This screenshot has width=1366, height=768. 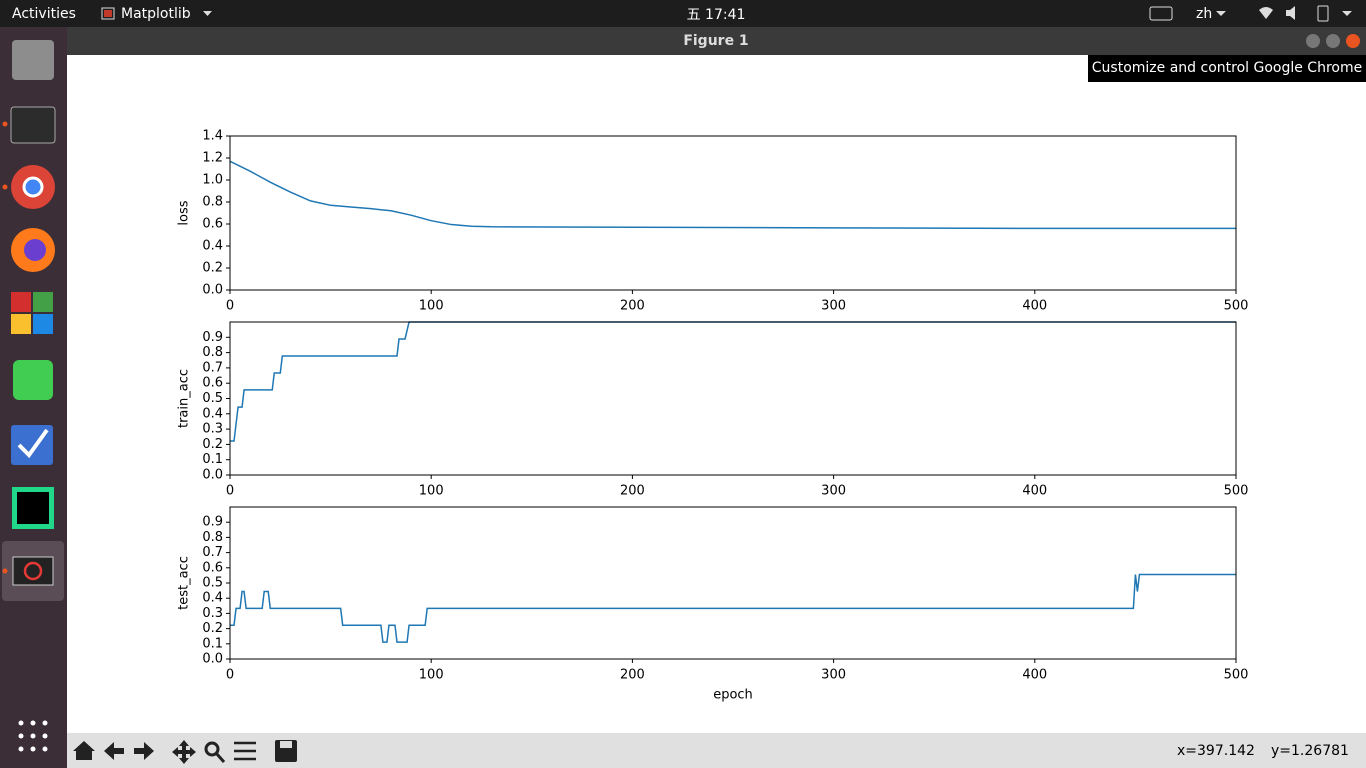 I want to click on zoom-button, so click(x=212, y=749).